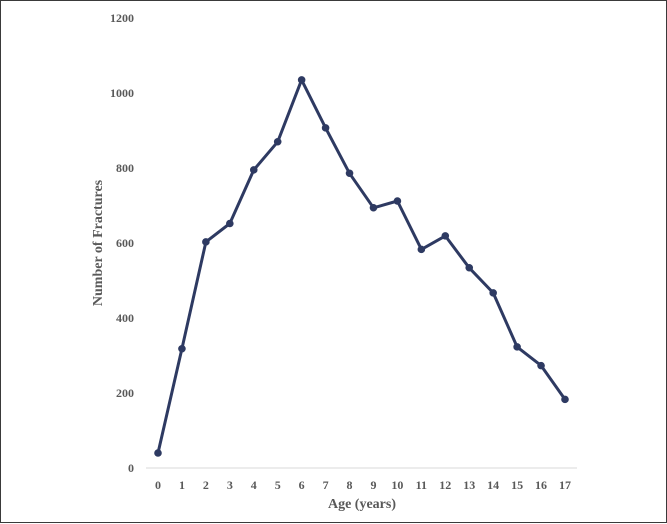 This screenshot has height=524, width=667. What do you see at coordinates (158, 485) in the screenshot?
I see `x-tick-label: 0` at bounding box center [158, 485].